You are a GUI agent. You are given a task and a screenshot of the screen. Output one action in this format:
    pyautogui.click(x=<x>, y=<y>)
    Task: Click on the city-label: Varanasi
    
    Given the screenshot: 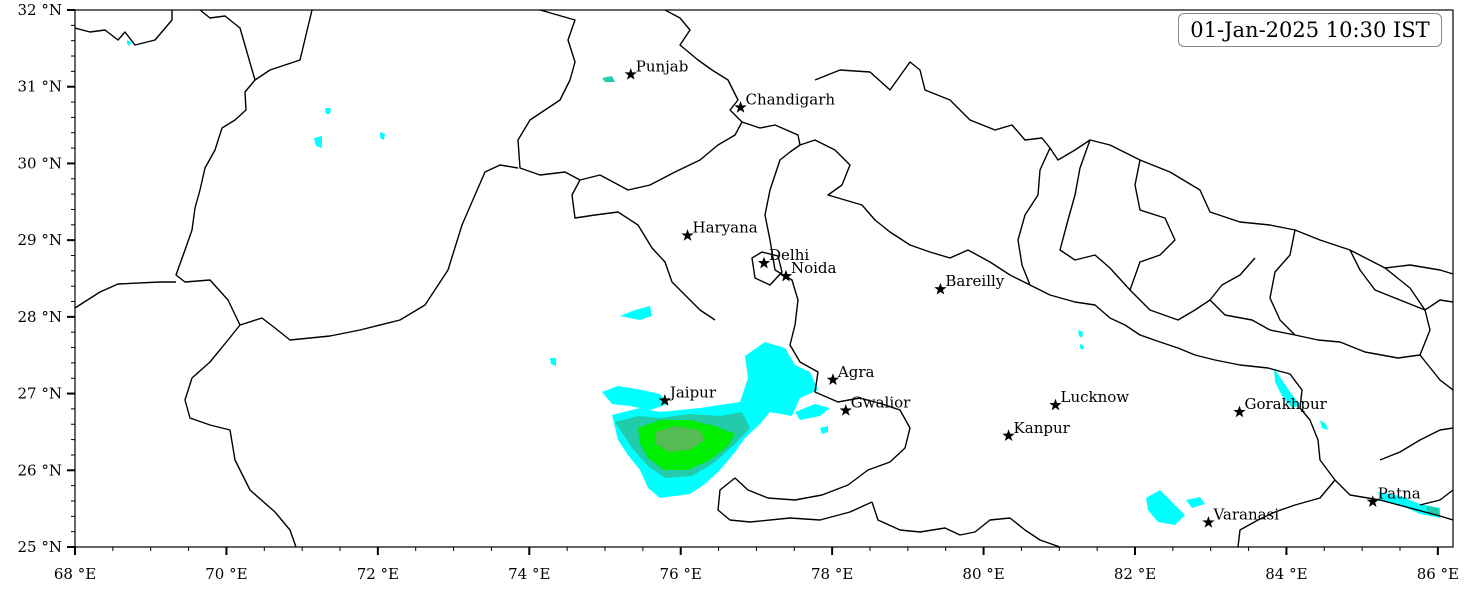 What is the action you would take?
    pyautogui.click(x=1245, y=514)
    